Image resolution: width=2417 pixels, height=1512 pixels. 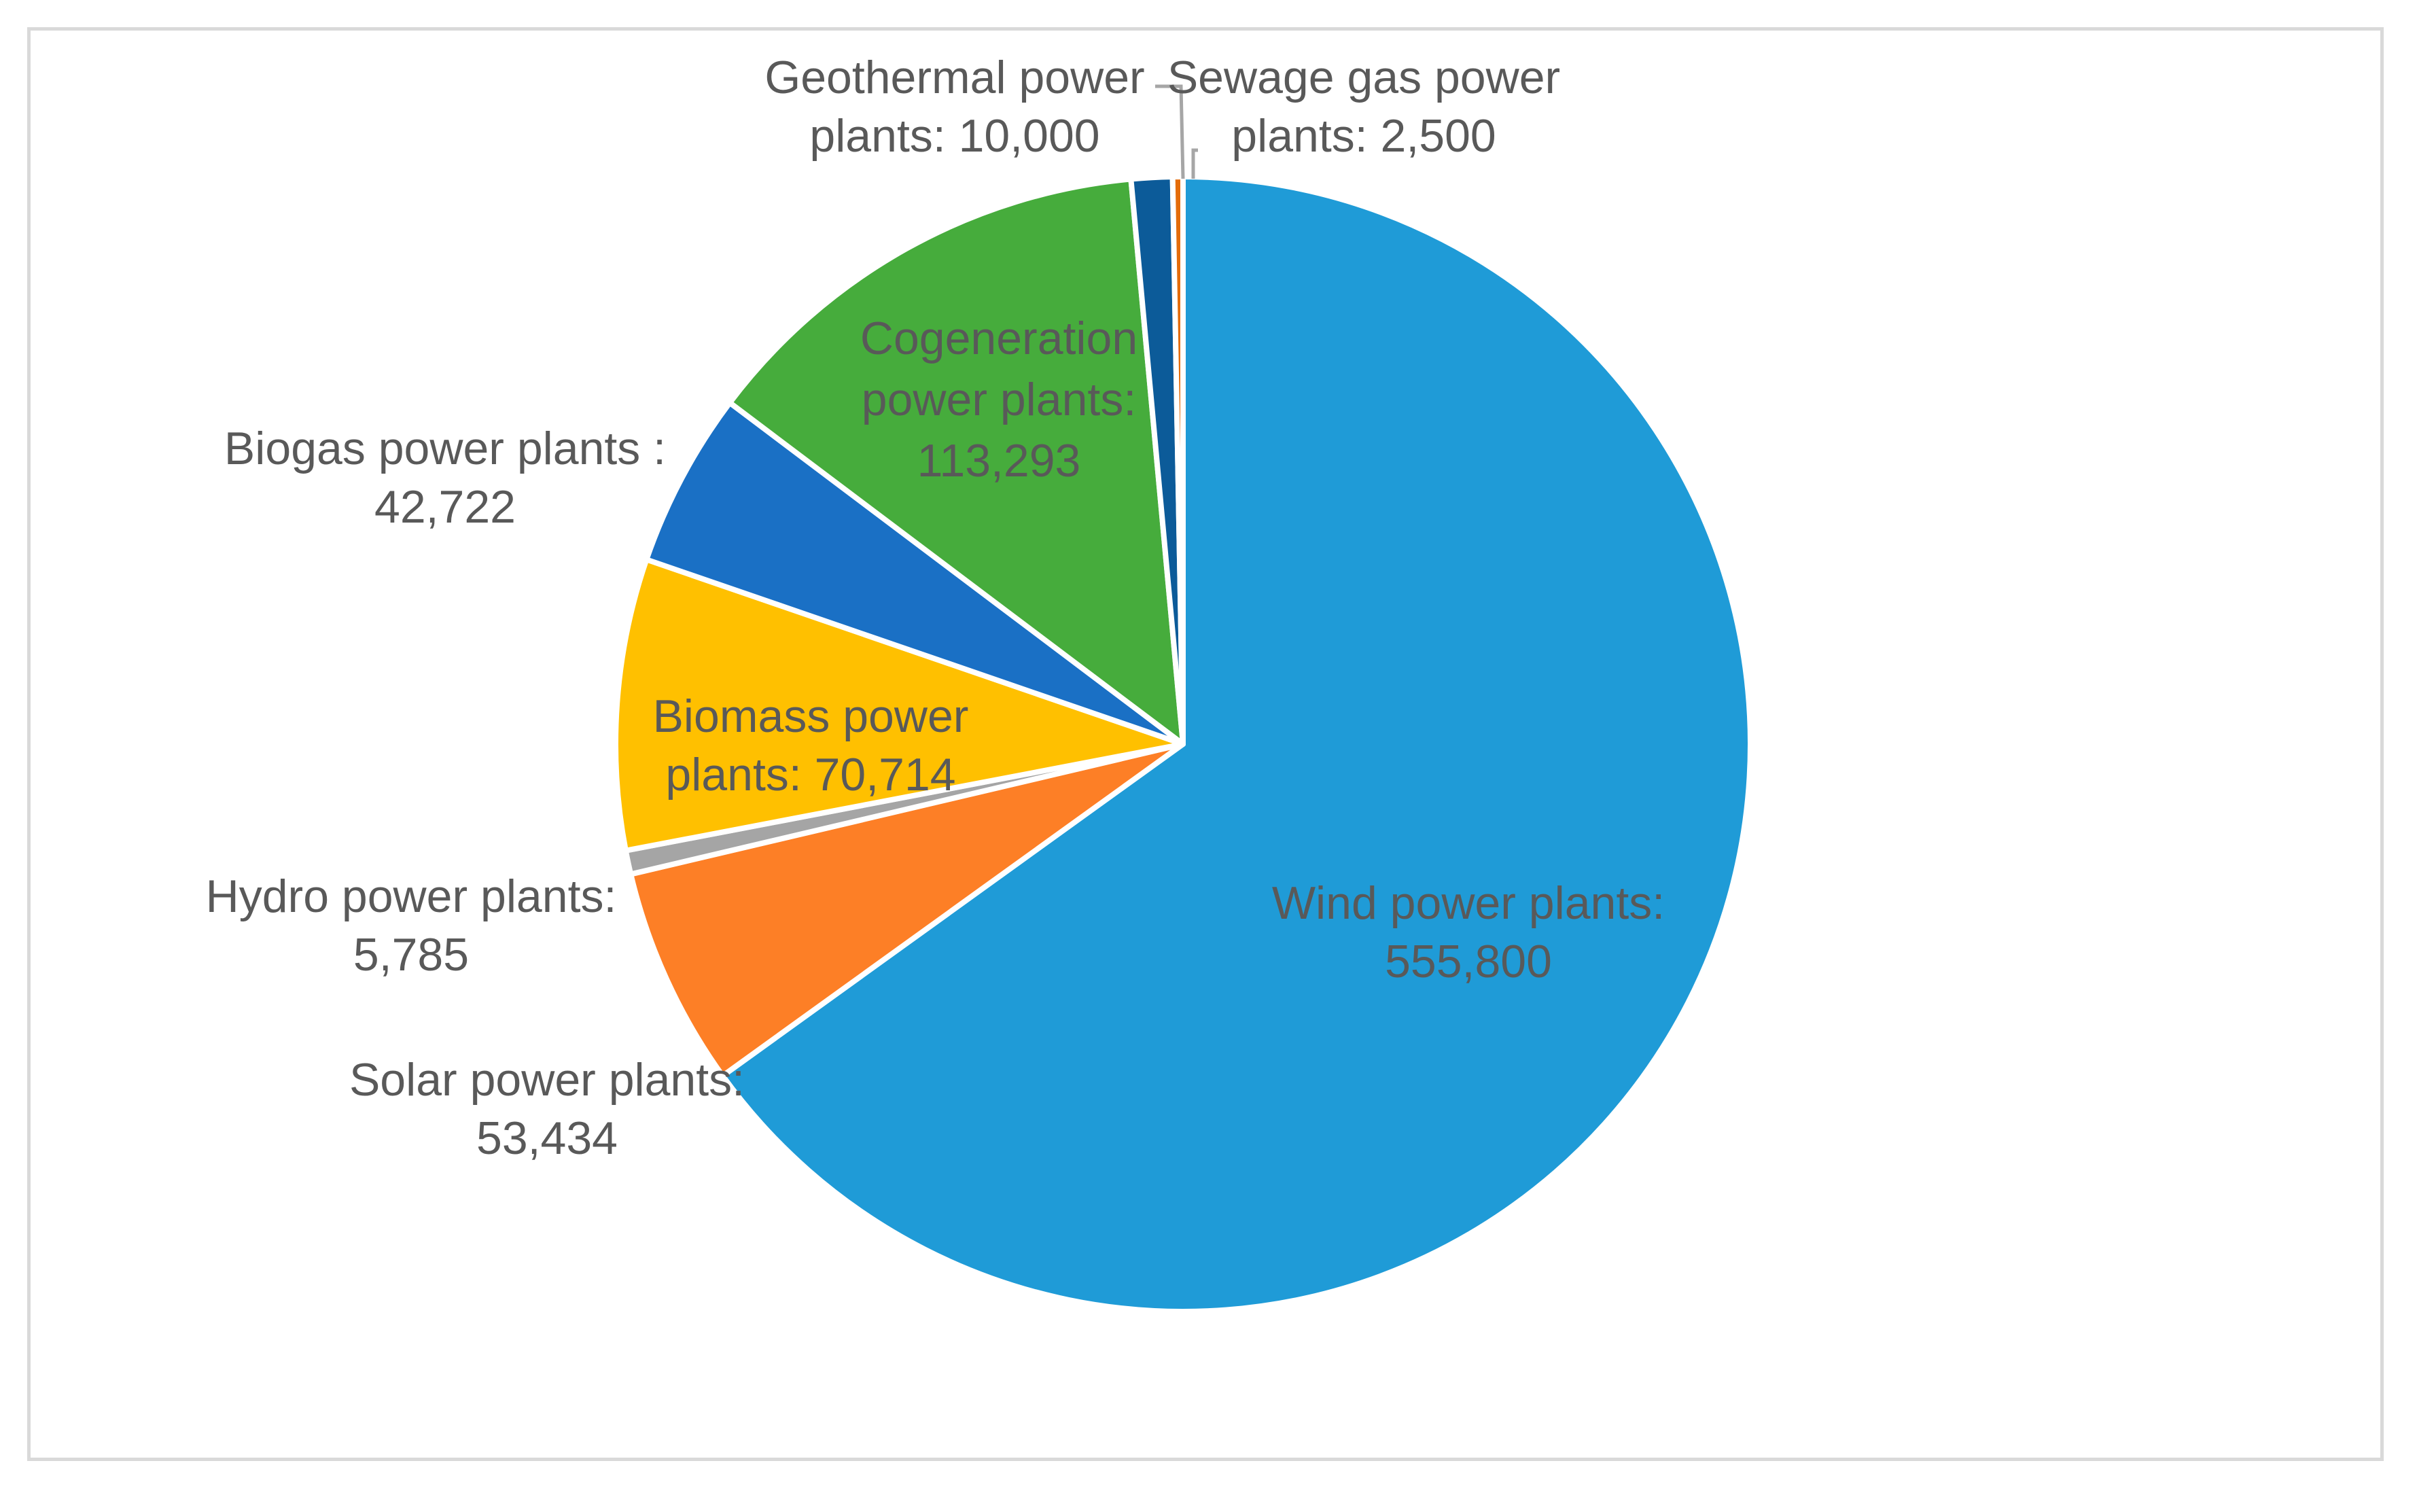 I want to click on leader-line-geothermal, so click(x=1170, y=131).